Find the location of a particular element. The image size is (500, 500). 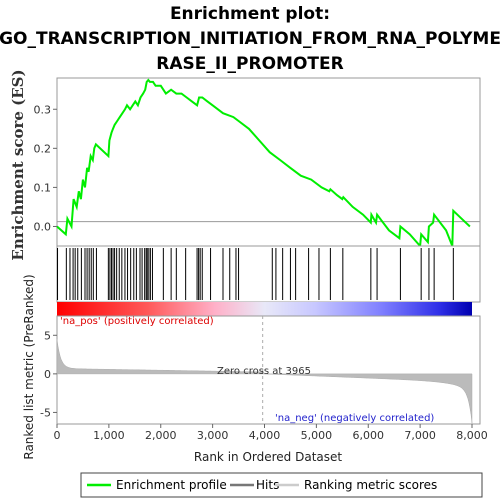

chart-title-line-1: Enrichment plot: is located at coordinates (250, 14).